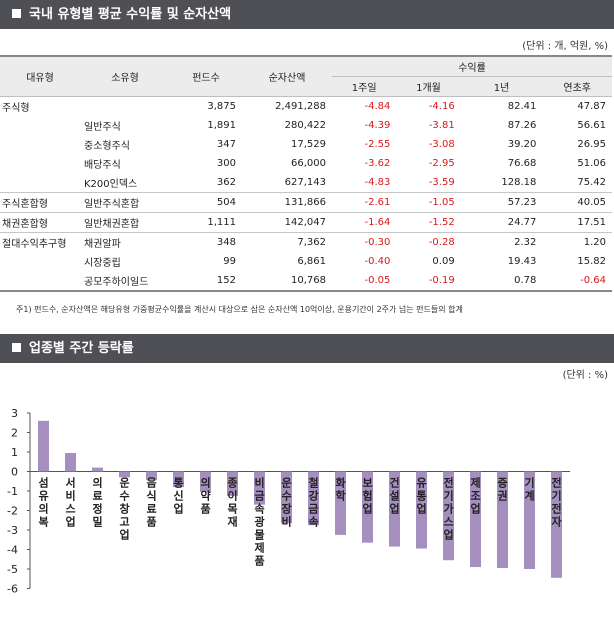  I want to click on table-row: 주식형 3,875 2,491,288 -4.84 -4.16 82.41 47.87, so click(306, 107).